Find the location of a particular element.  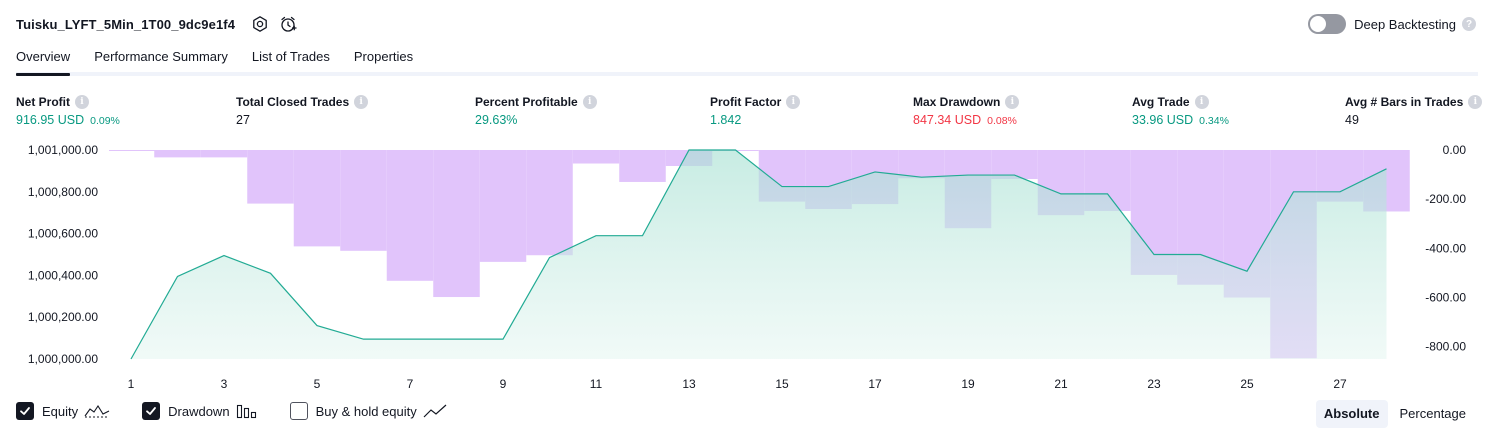

legend-equity-label: Equity is located at coordinates (60, 411).